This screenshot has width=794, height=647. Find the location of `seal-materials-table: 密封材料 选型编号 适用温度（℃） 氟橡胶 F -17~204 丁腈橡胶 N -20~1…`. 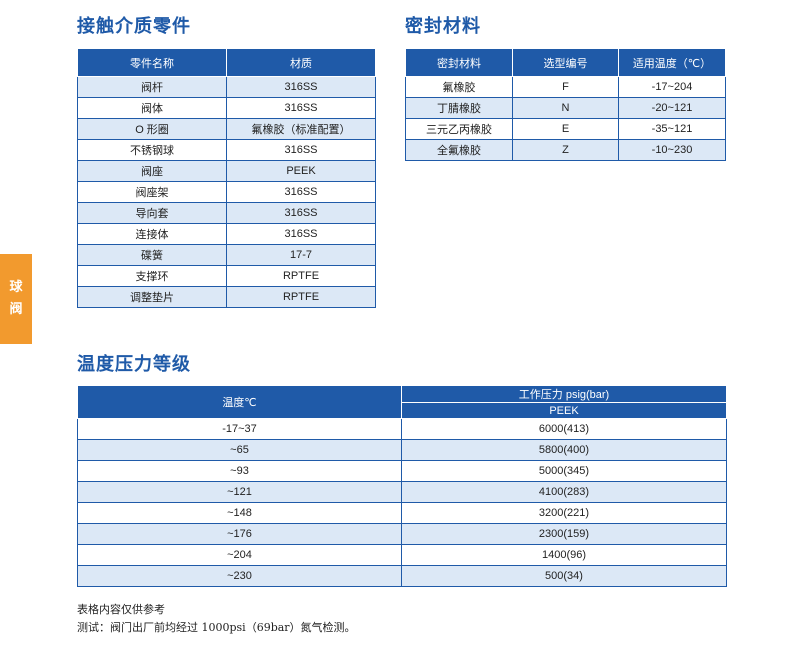

seal-materials-table: 密封材料 选型编号 适用温度（℃） 氟橡胶 F -17~204 丁腈橡胶 N -20~1… is located at coordinates (565, 104).